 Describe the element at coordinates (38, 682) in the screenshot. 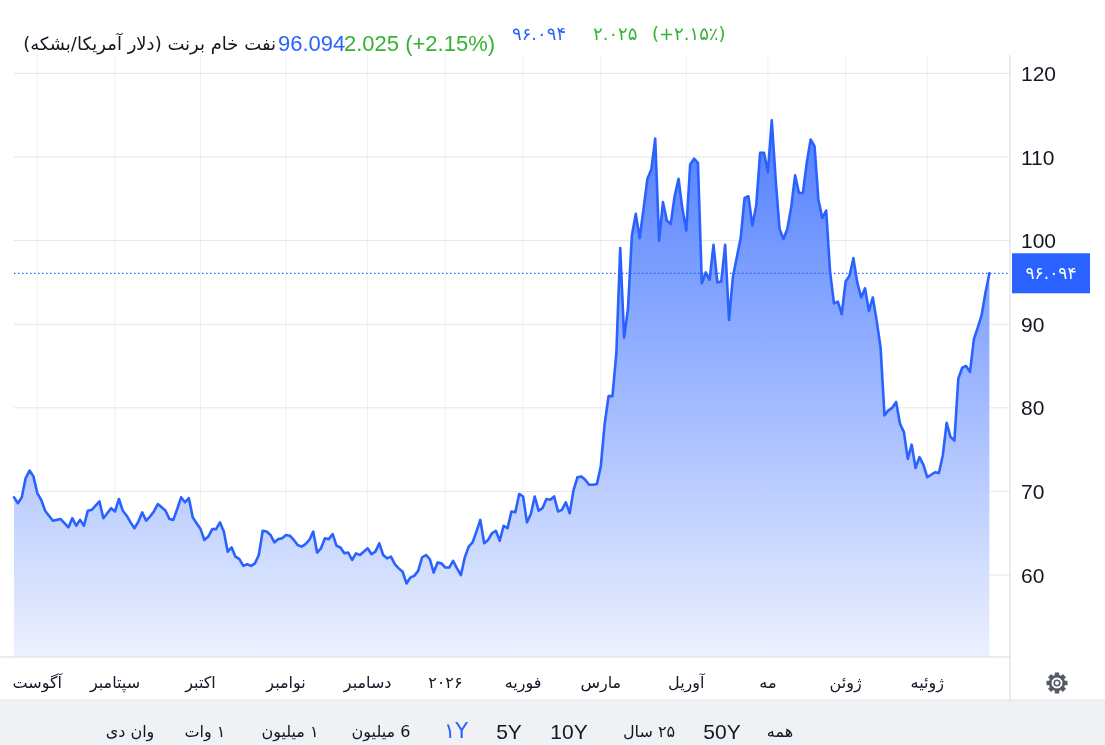

I see `x-tick-label: آگوست` at that location.